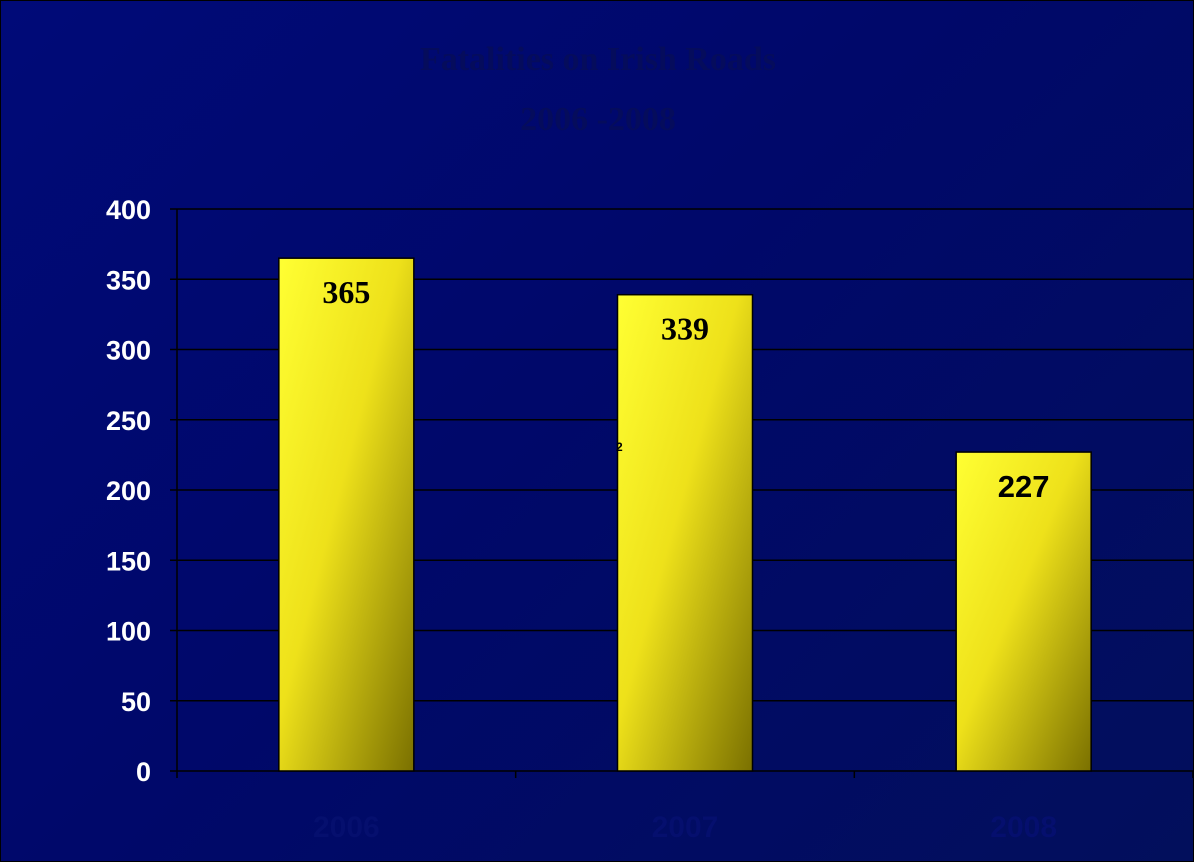  Describe the element at coordinates (128, 421) in the screenshot. I see `y-tick-label: 250` at that location.